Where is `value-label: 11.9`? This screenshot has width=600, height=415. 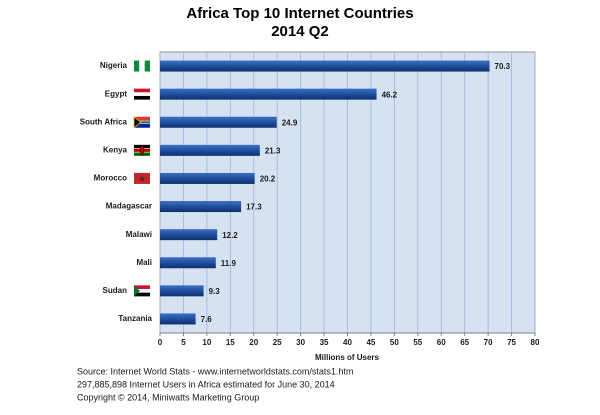
value-label: 11.9 is located at coordinates (229, 263).